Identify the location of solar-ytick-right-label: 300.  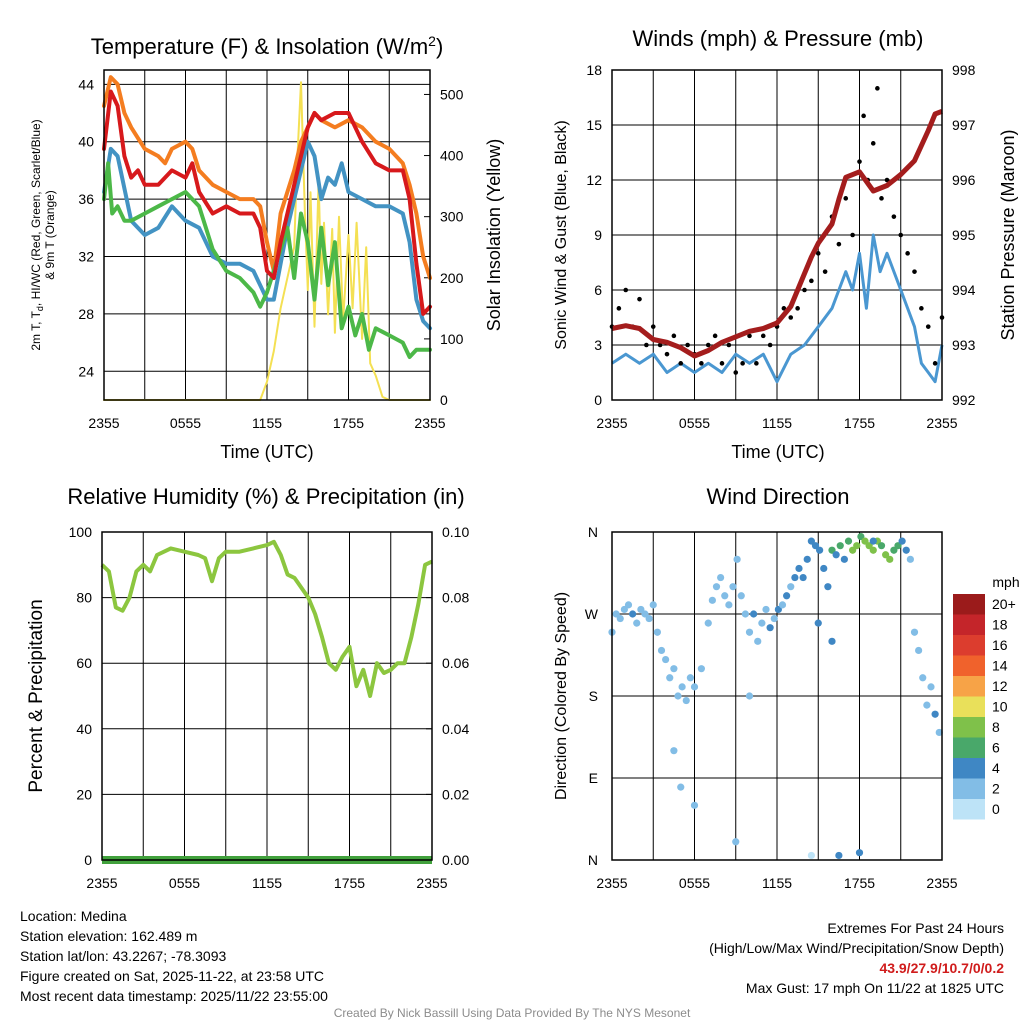
(452, 217).